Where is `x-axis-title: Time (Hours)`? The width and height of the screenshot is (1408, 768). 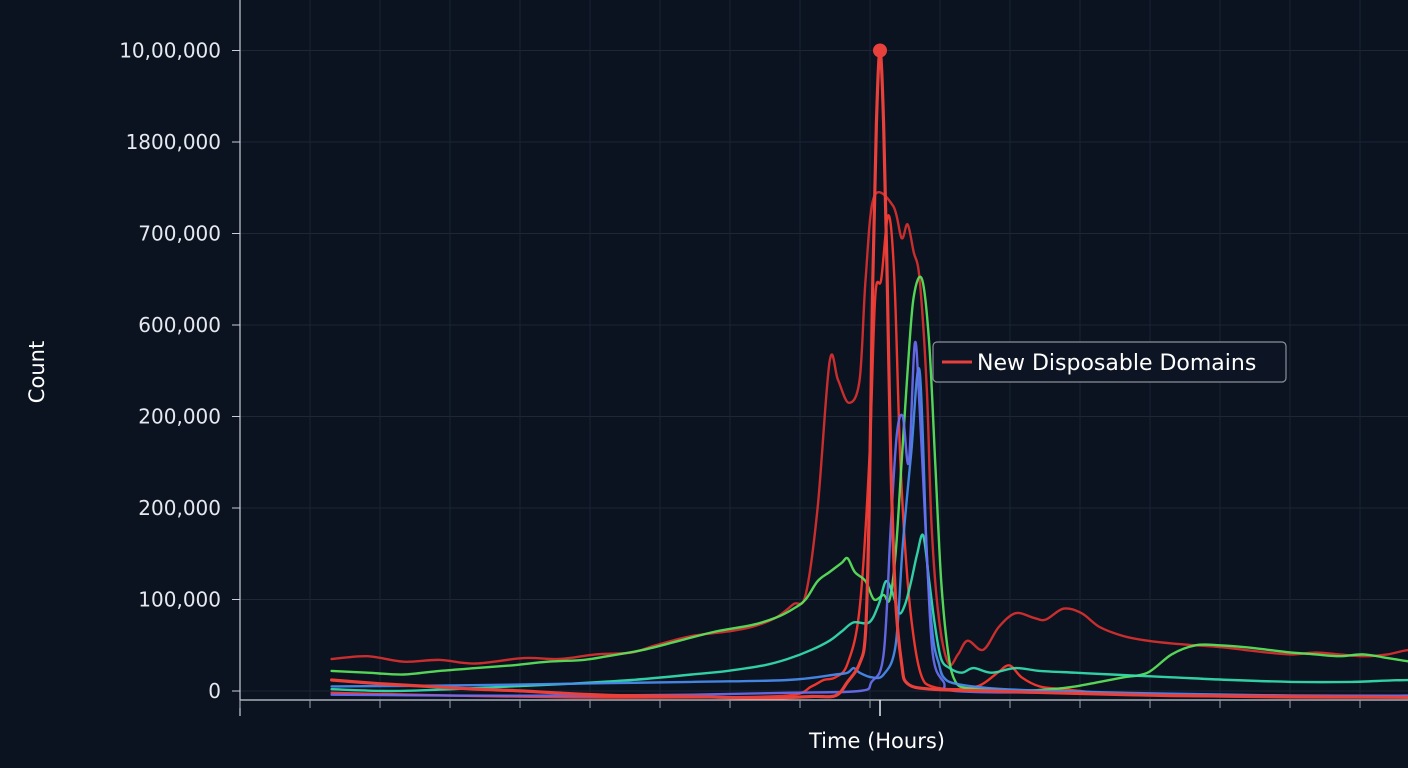
x-axis-title: Time (Hours) is located at coordinates (876, 741).